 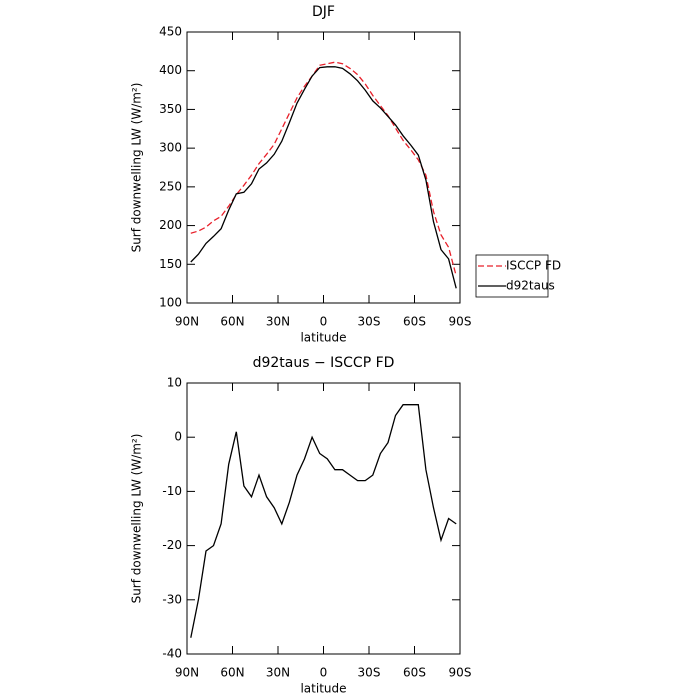 What do you see at coordinates (170, 225) in the screenshot?
I see `y-tick-label: 200` at bounding box center [170, 225].